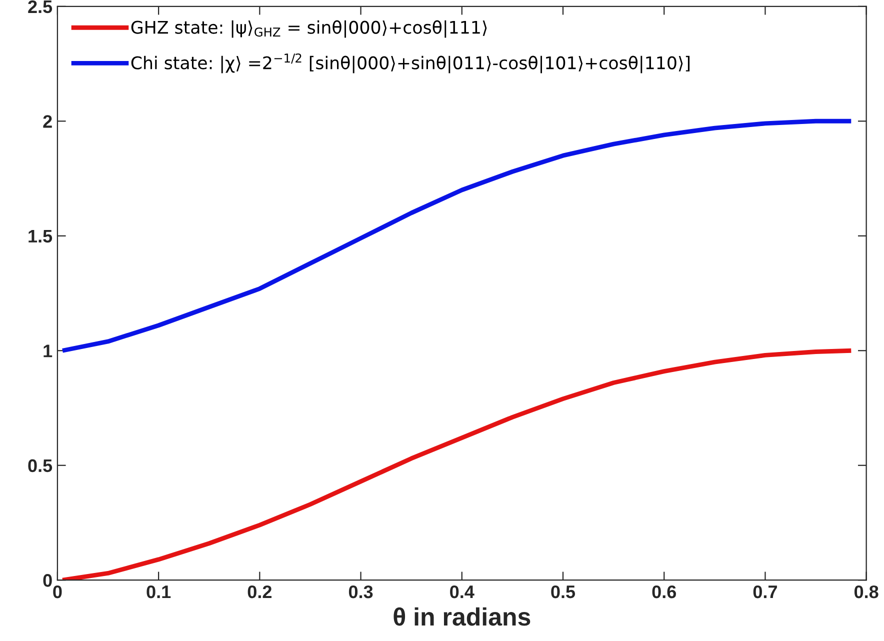 The image size is (884, 641). Describe the element at coordinates (765, 591) in the screenshot. I see `x-tick-label: 0.7` at that location.